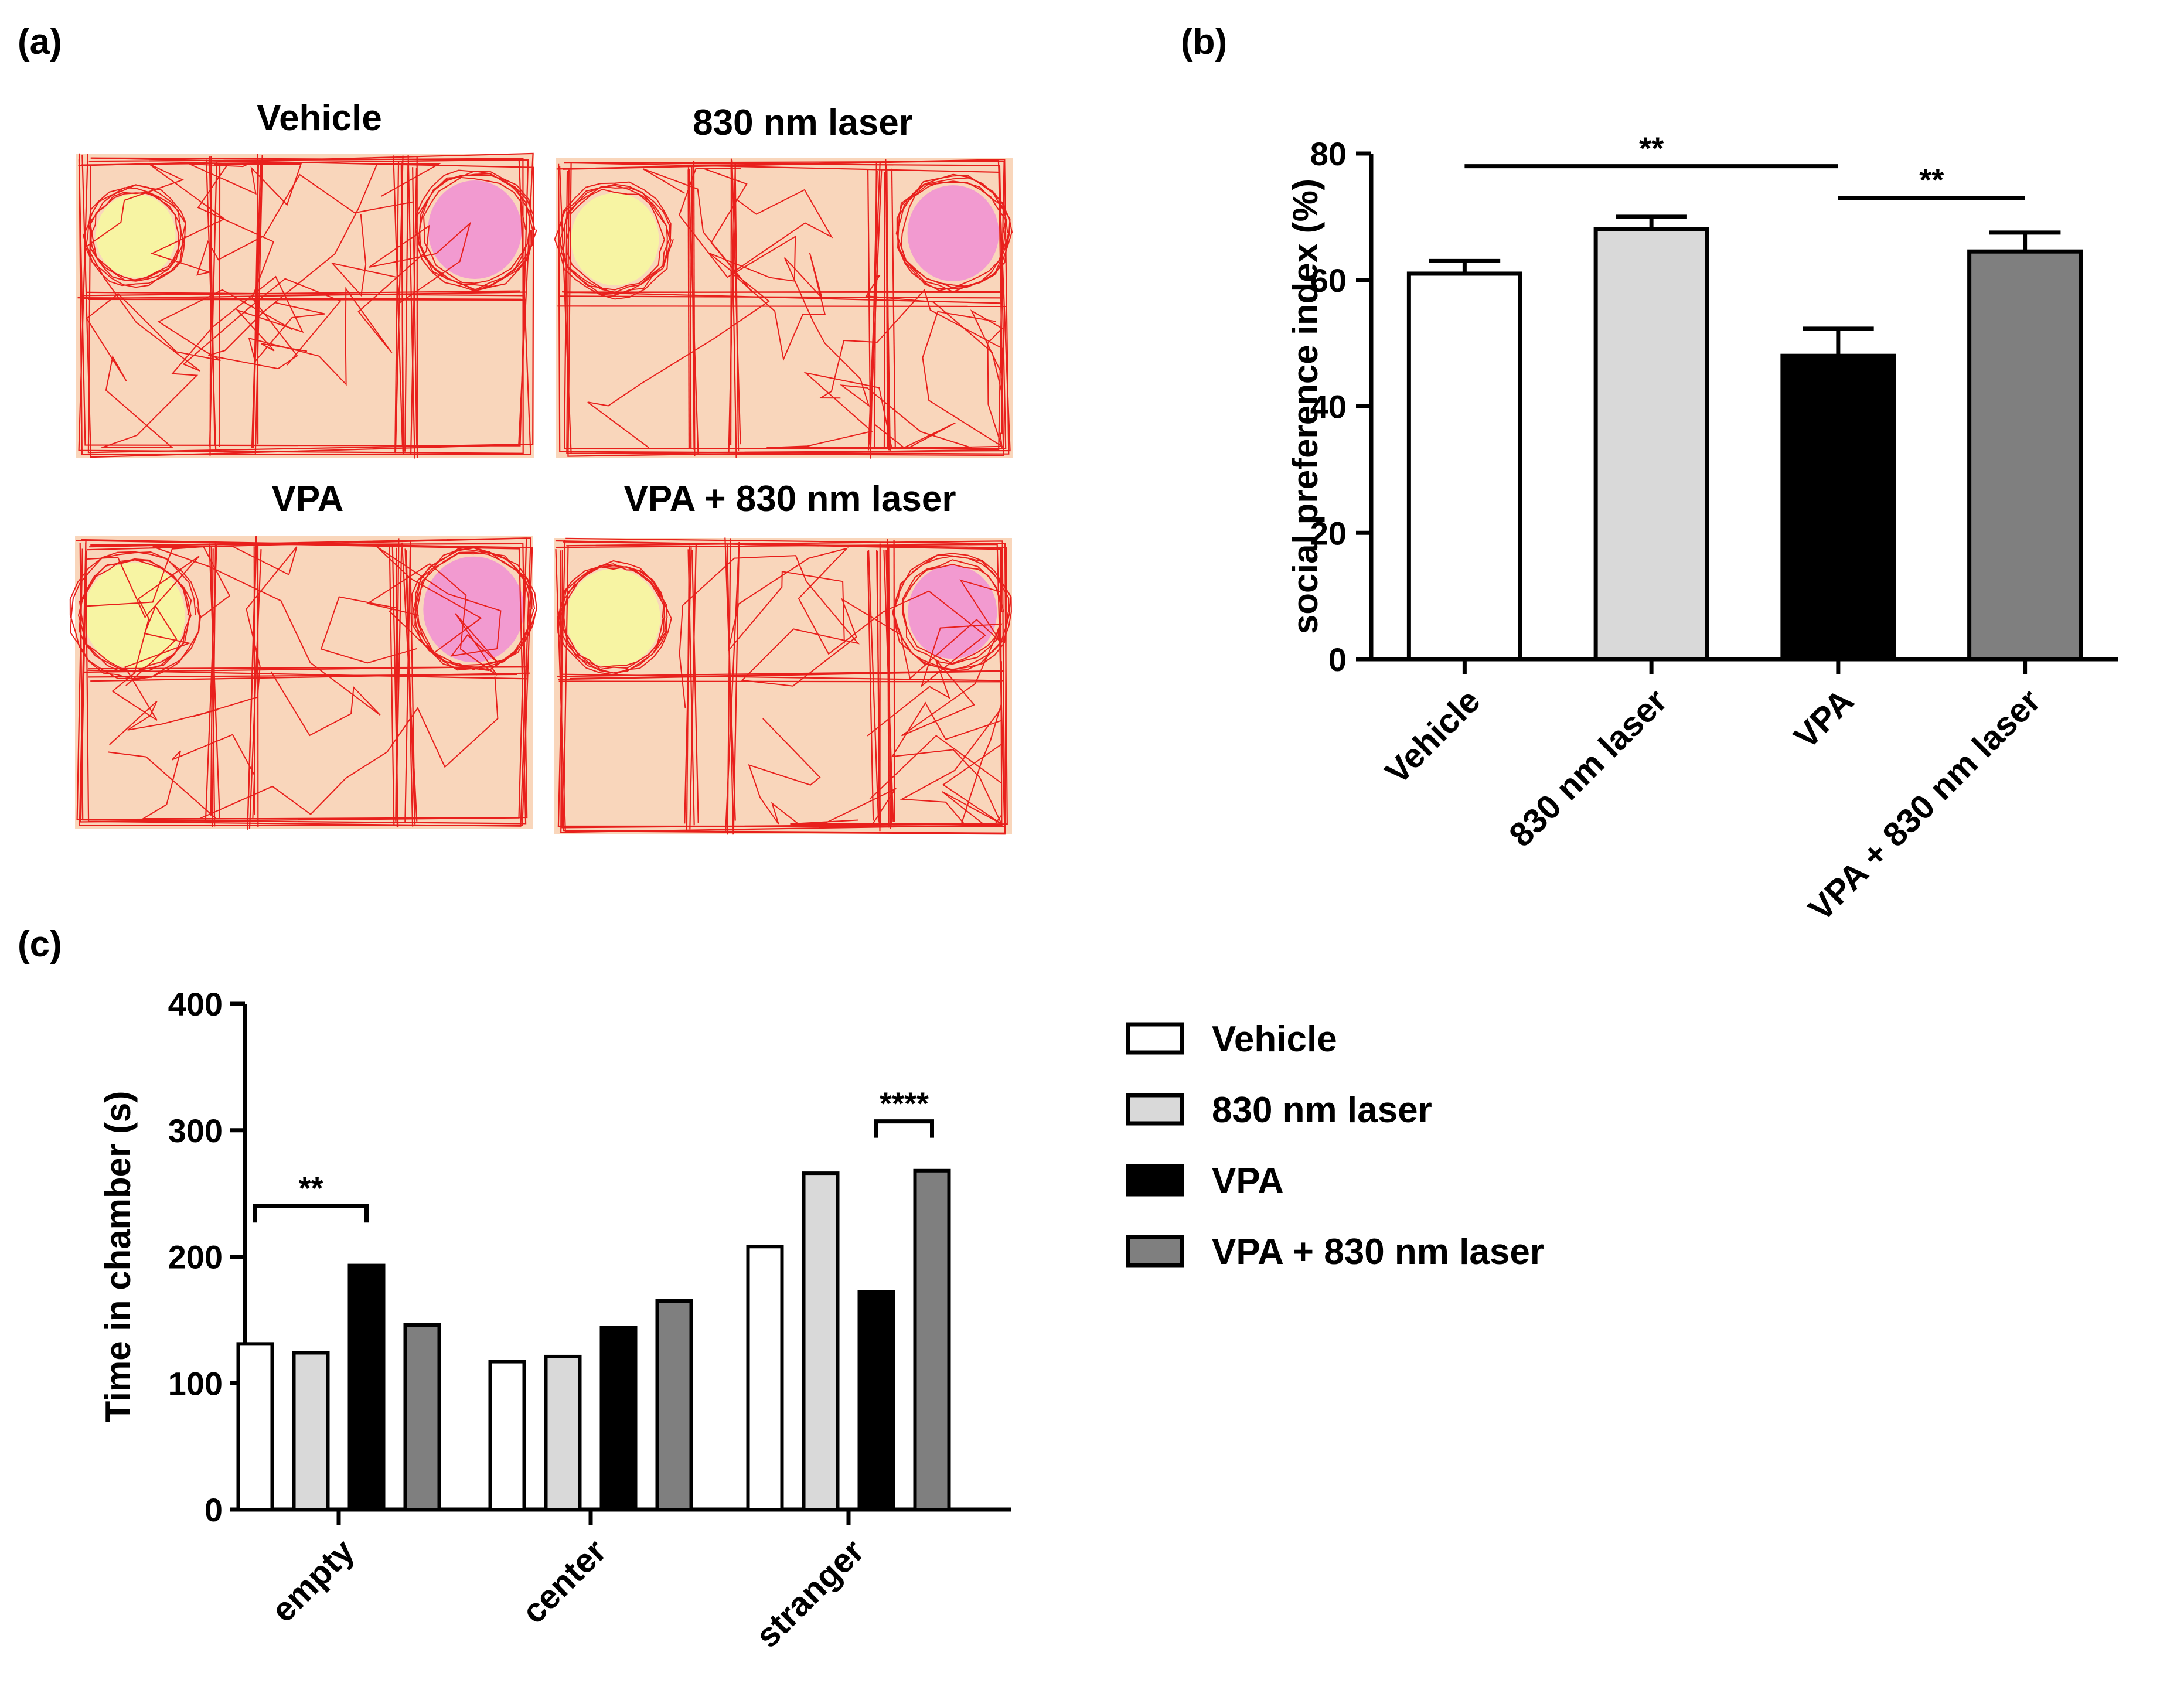  Describe the element at coordinates (1155, 1109) in the screenshot. I see `legend-swatch-laser` at that location.